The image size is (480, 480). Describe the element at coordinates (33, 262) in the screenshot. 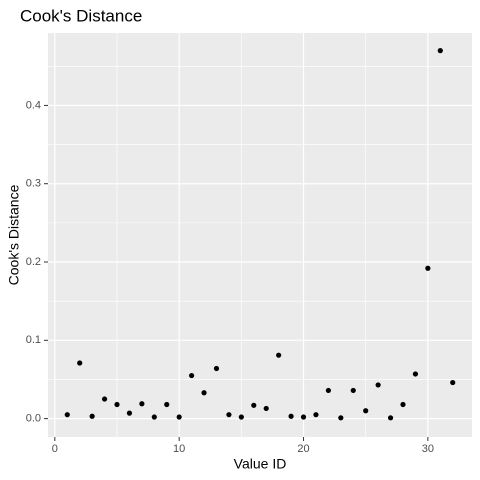

I see `y-tick-label: 0.2` at that location.